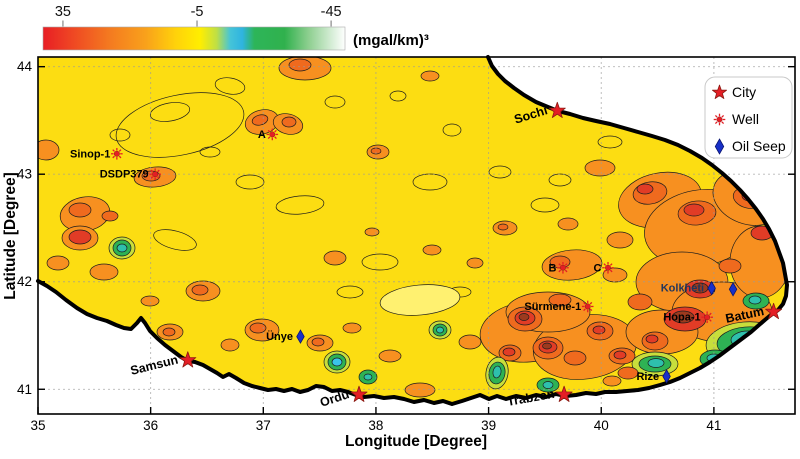 The width and height of the screenshot is (800, 459). What do you see at coordinates (359, 393) in the screenshot?
I see `city-marker-ordu` at bounding box center [359, 393].